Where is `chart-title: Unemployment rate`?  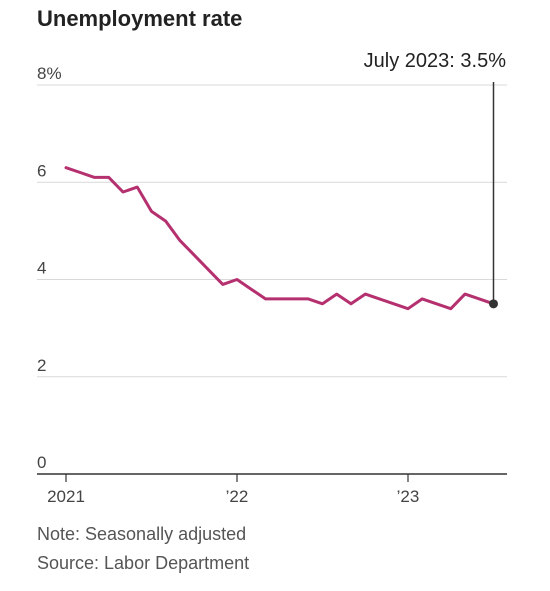
chart-title: Unemployment rate is located at coordinates (140, 18).